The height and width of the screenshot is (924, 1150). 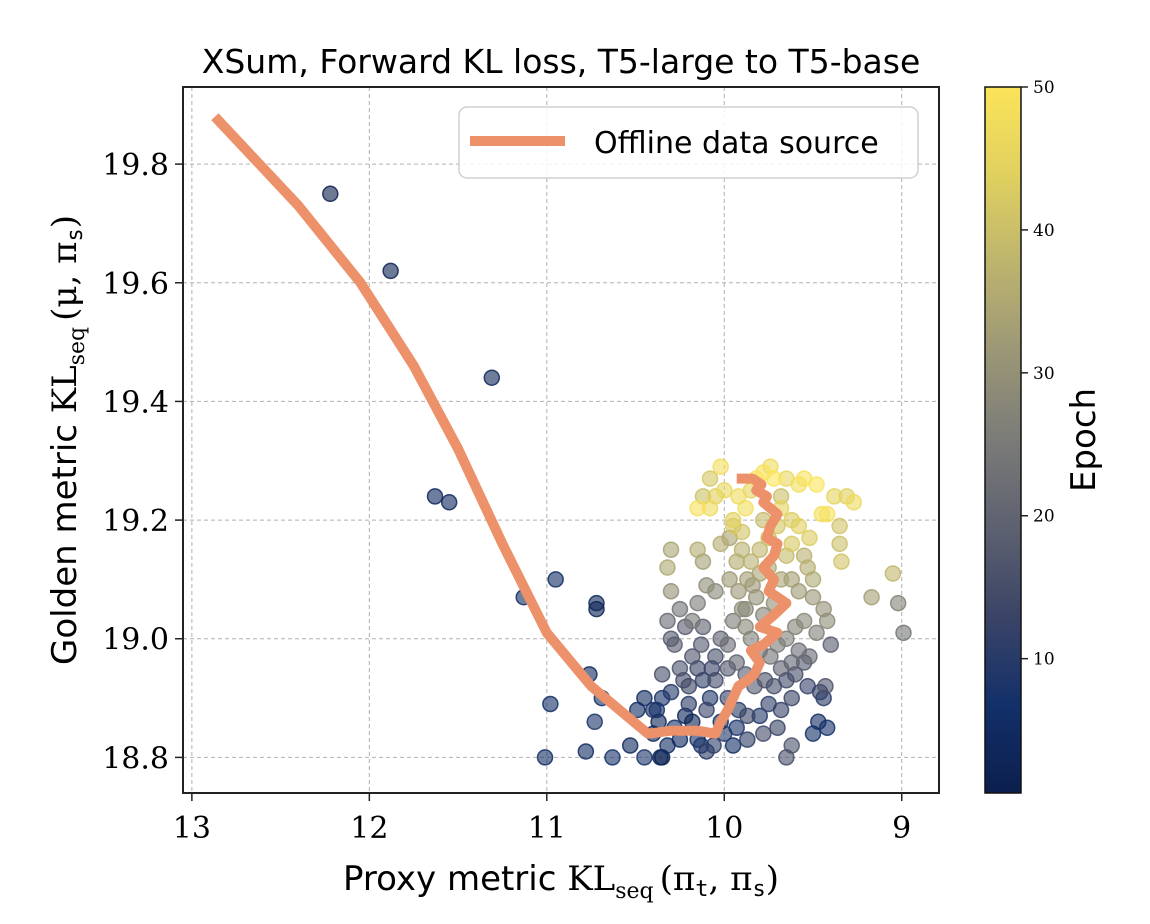 I want to click on y-label-prefix: Golden metric, so click(x=65, y=539).